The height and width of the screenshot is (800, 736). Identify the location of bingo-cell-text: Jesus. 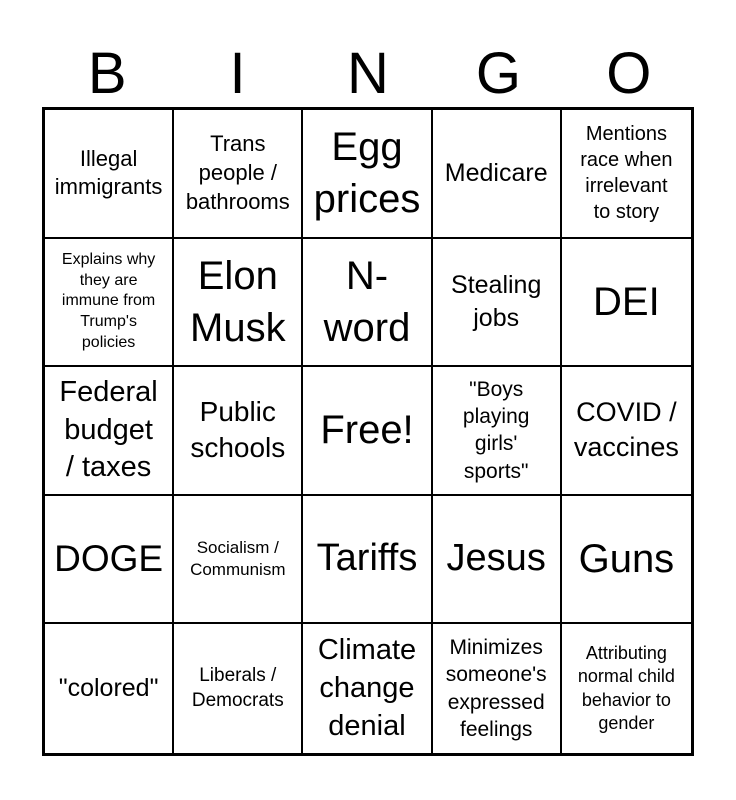
(496, 558).